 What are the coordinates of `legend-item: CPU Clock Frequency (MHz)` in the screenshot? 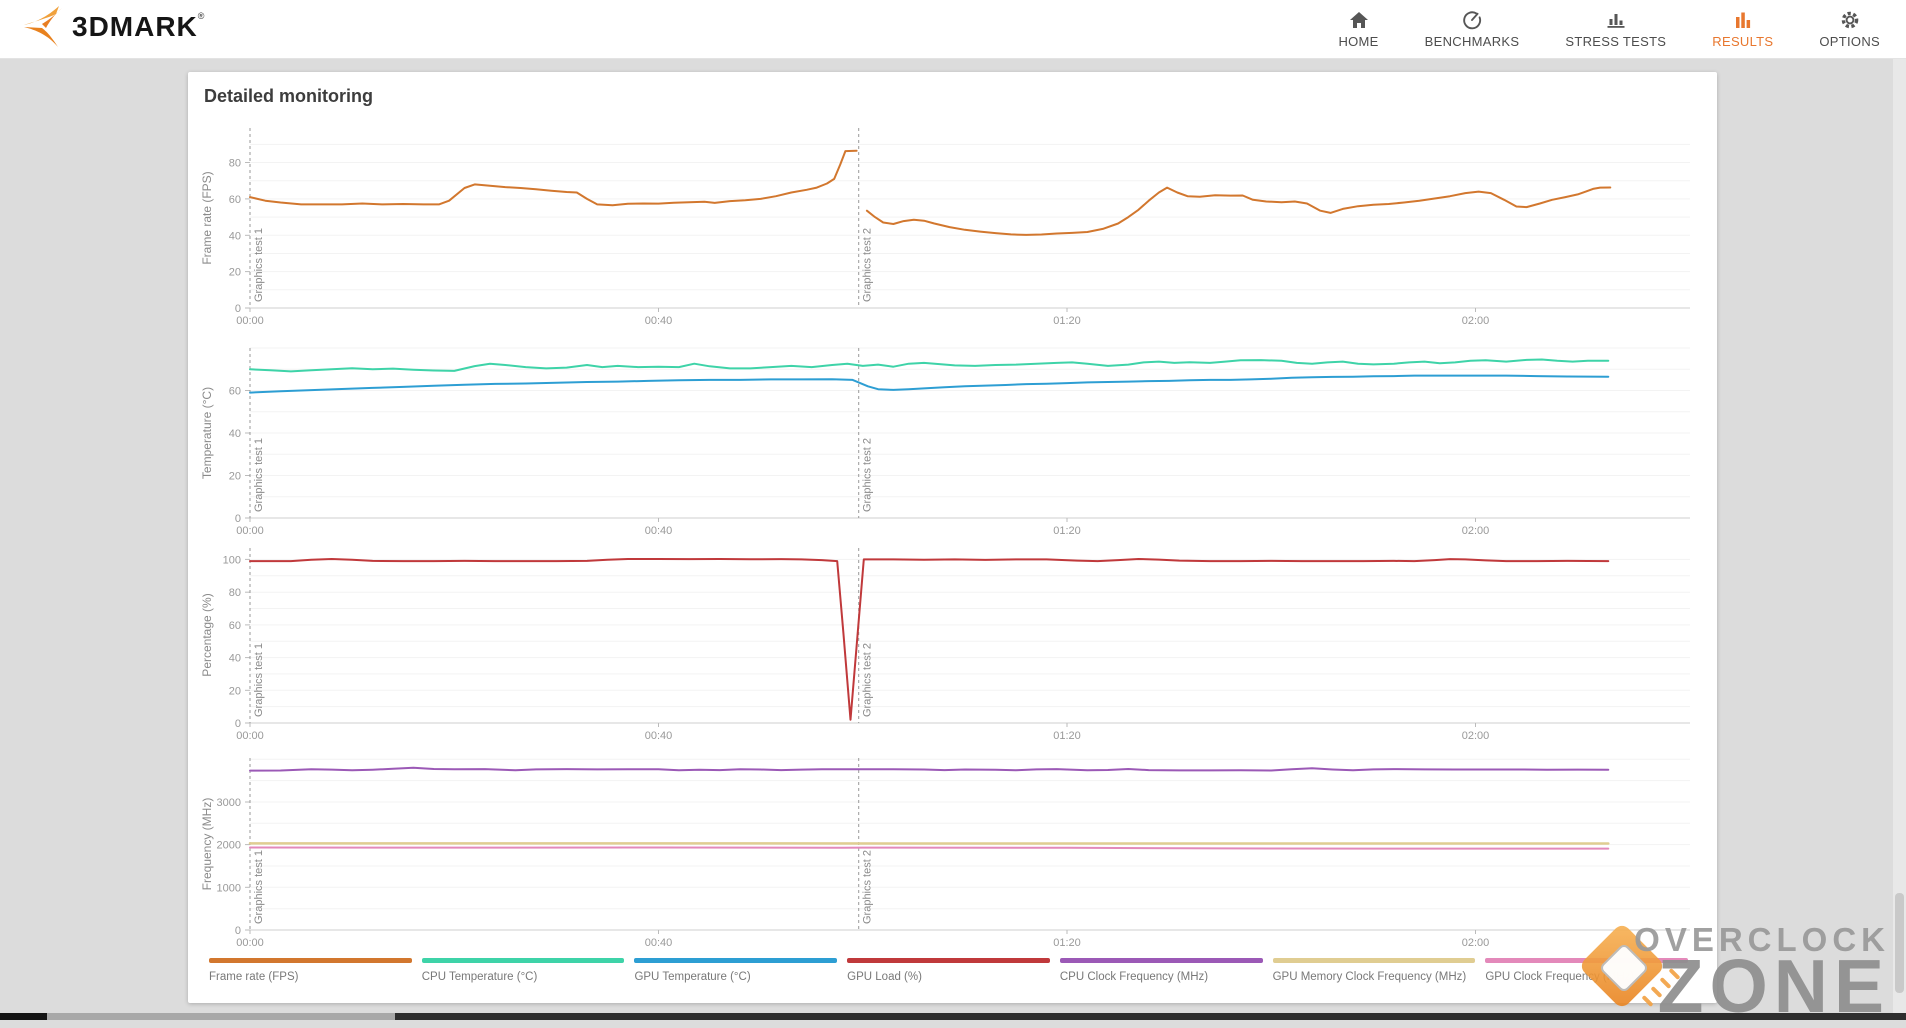 It's located at (1161, 970).